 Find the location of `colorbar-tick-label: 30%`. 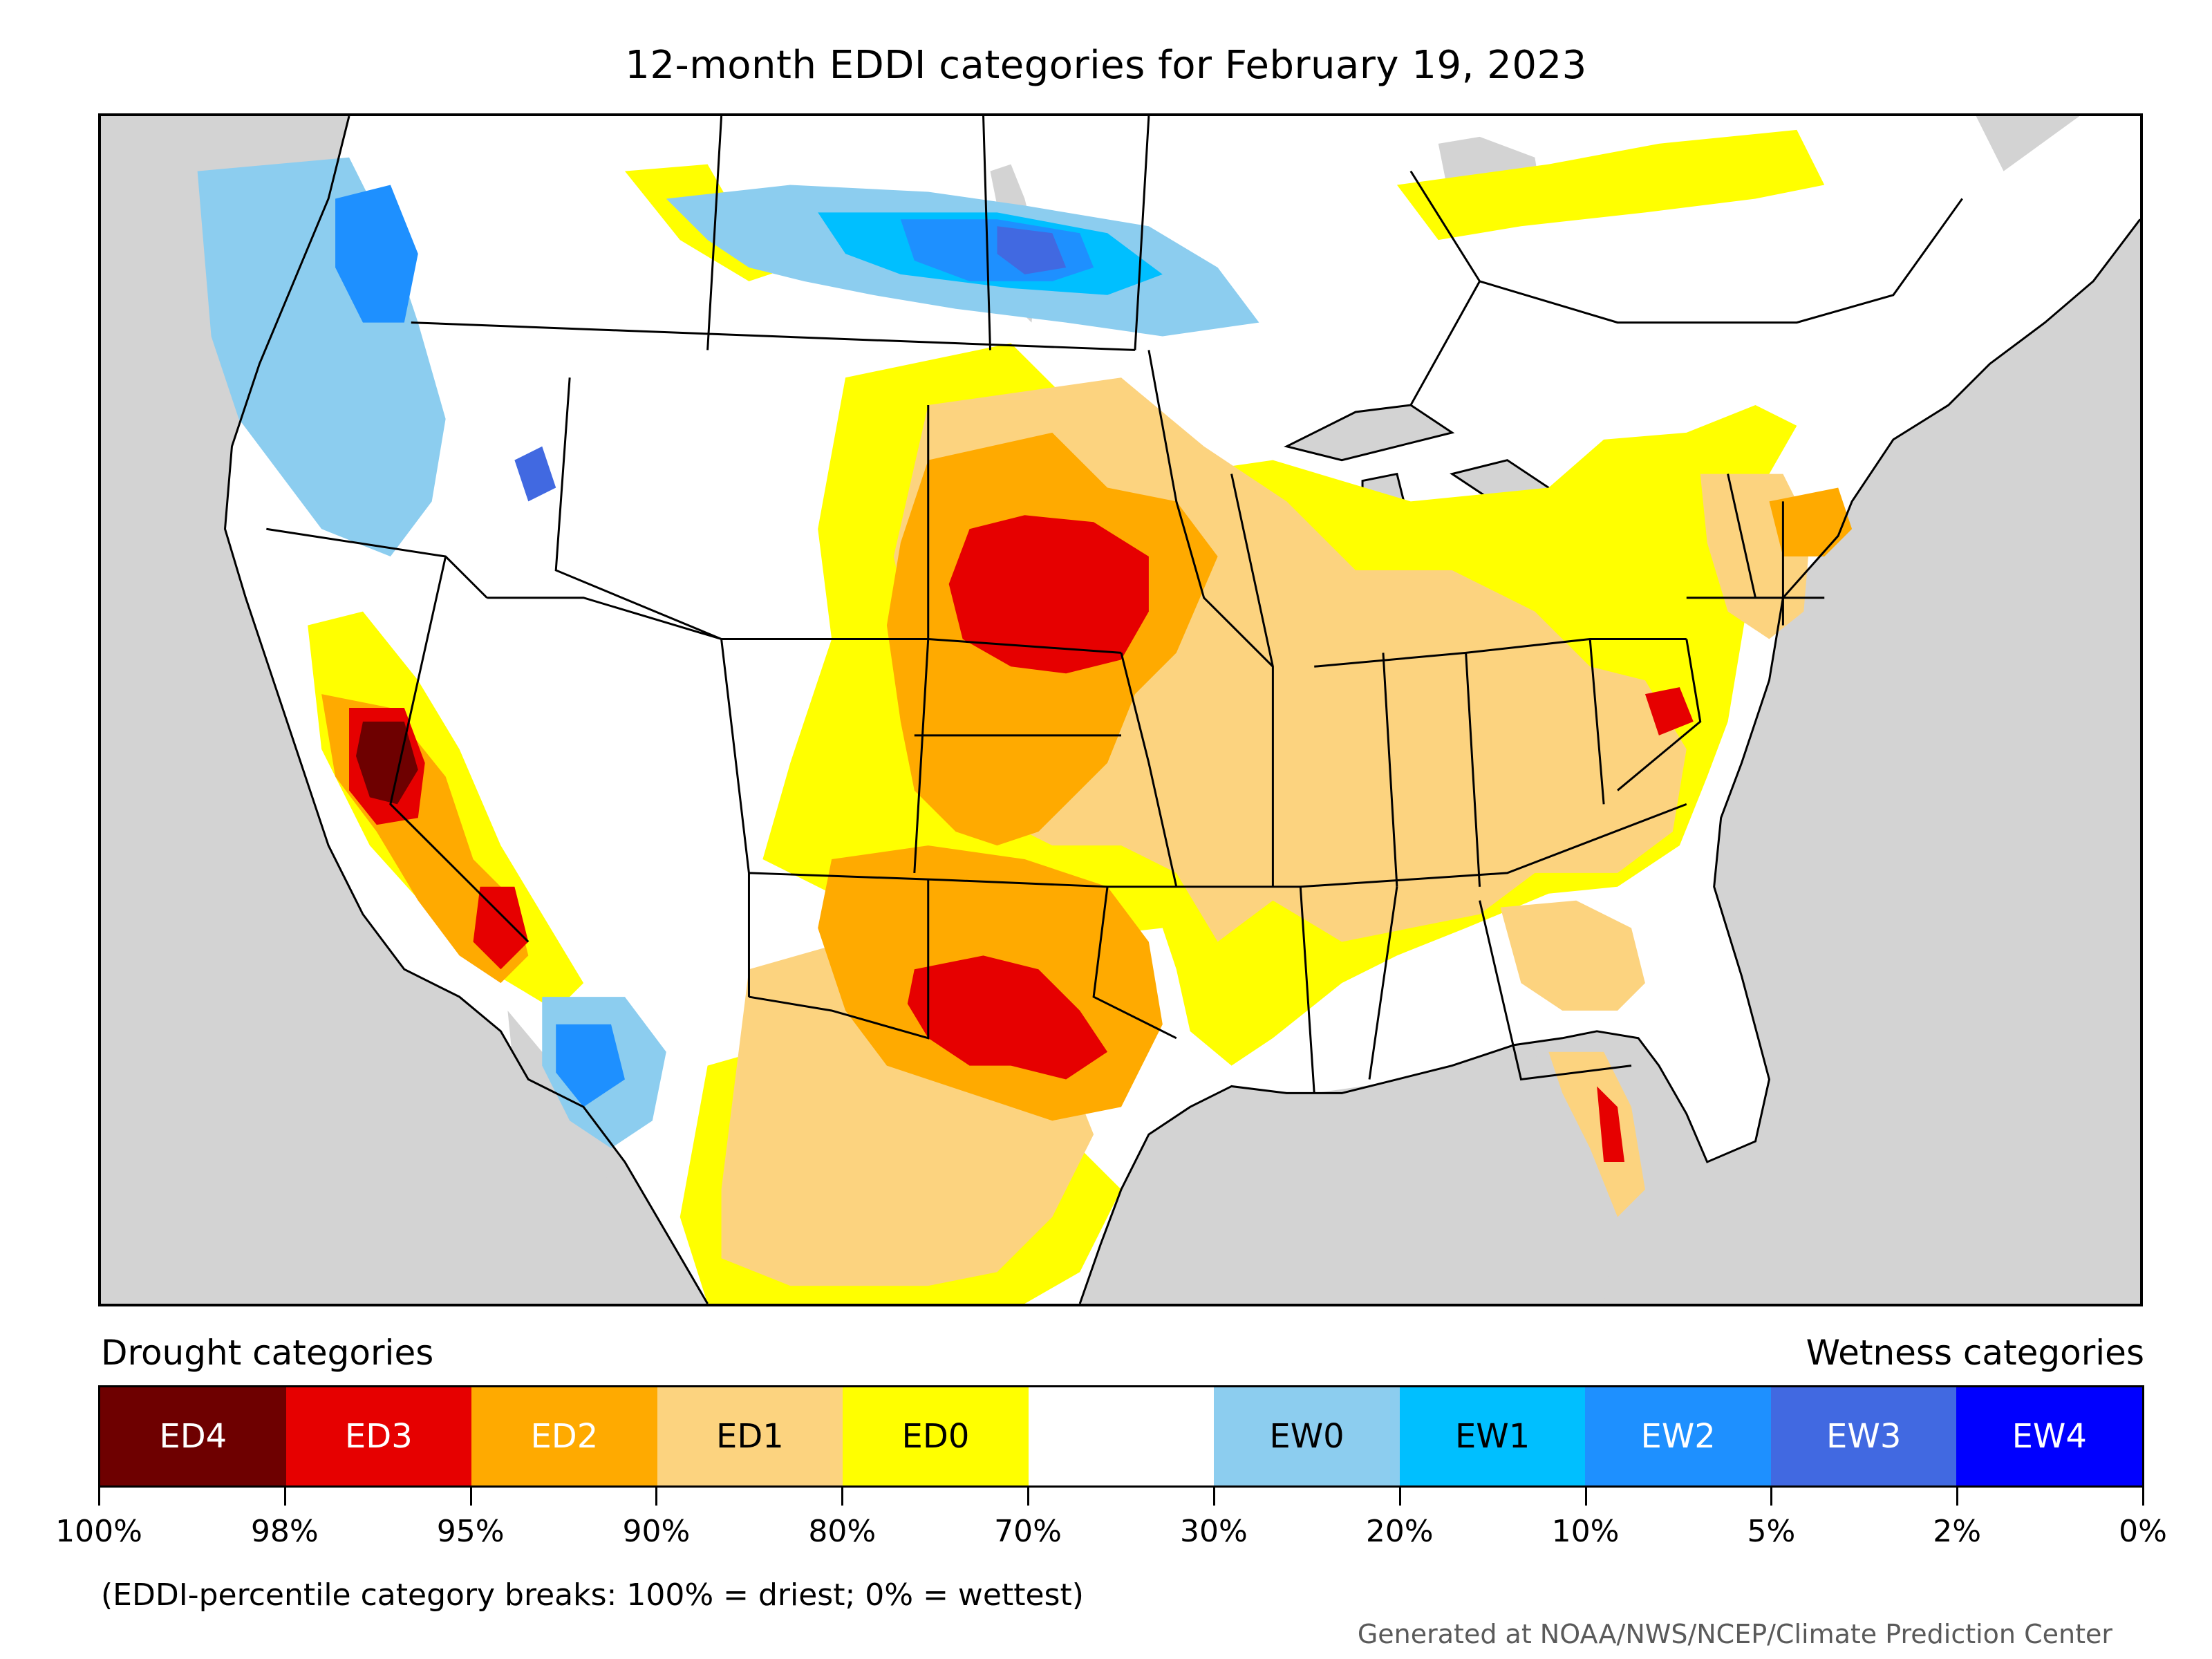

colorbar-tick-label: 30% is located at coordinates (1214, 1531).